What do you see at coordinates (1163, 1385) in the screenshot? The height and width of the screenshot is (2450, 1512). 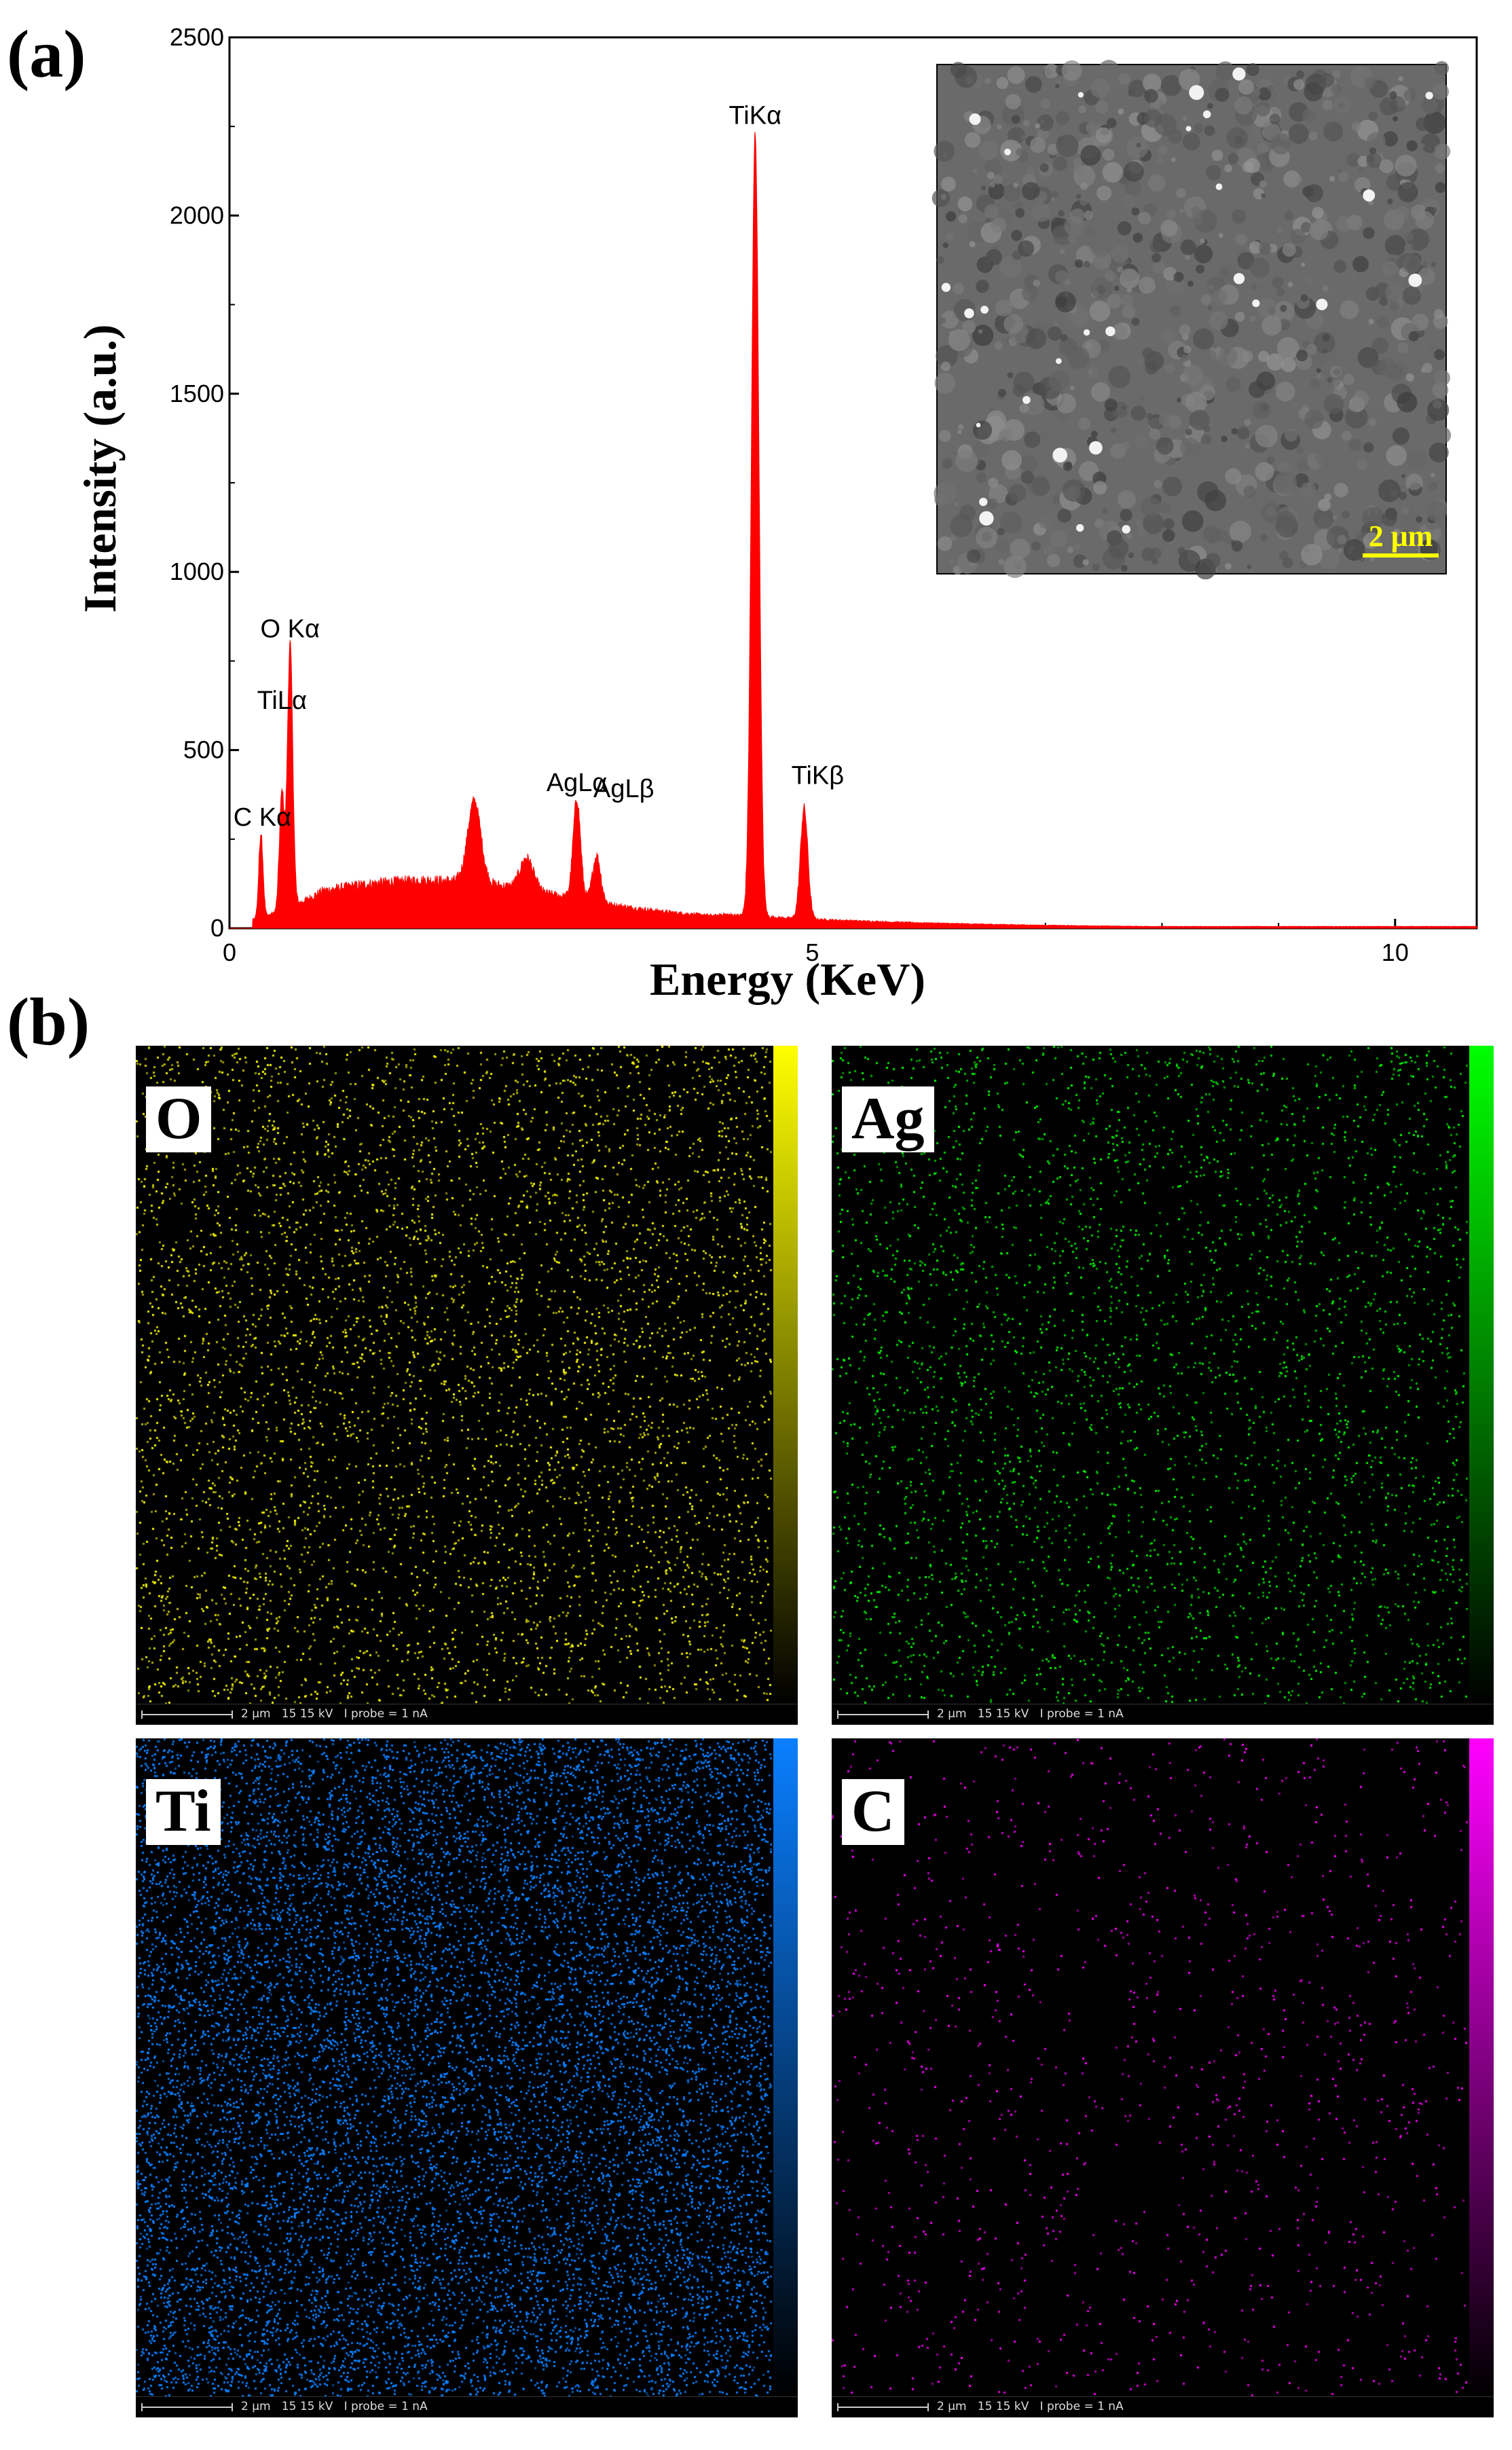 I see `silver-map-canvas` at bounding box center [1163, 1385].